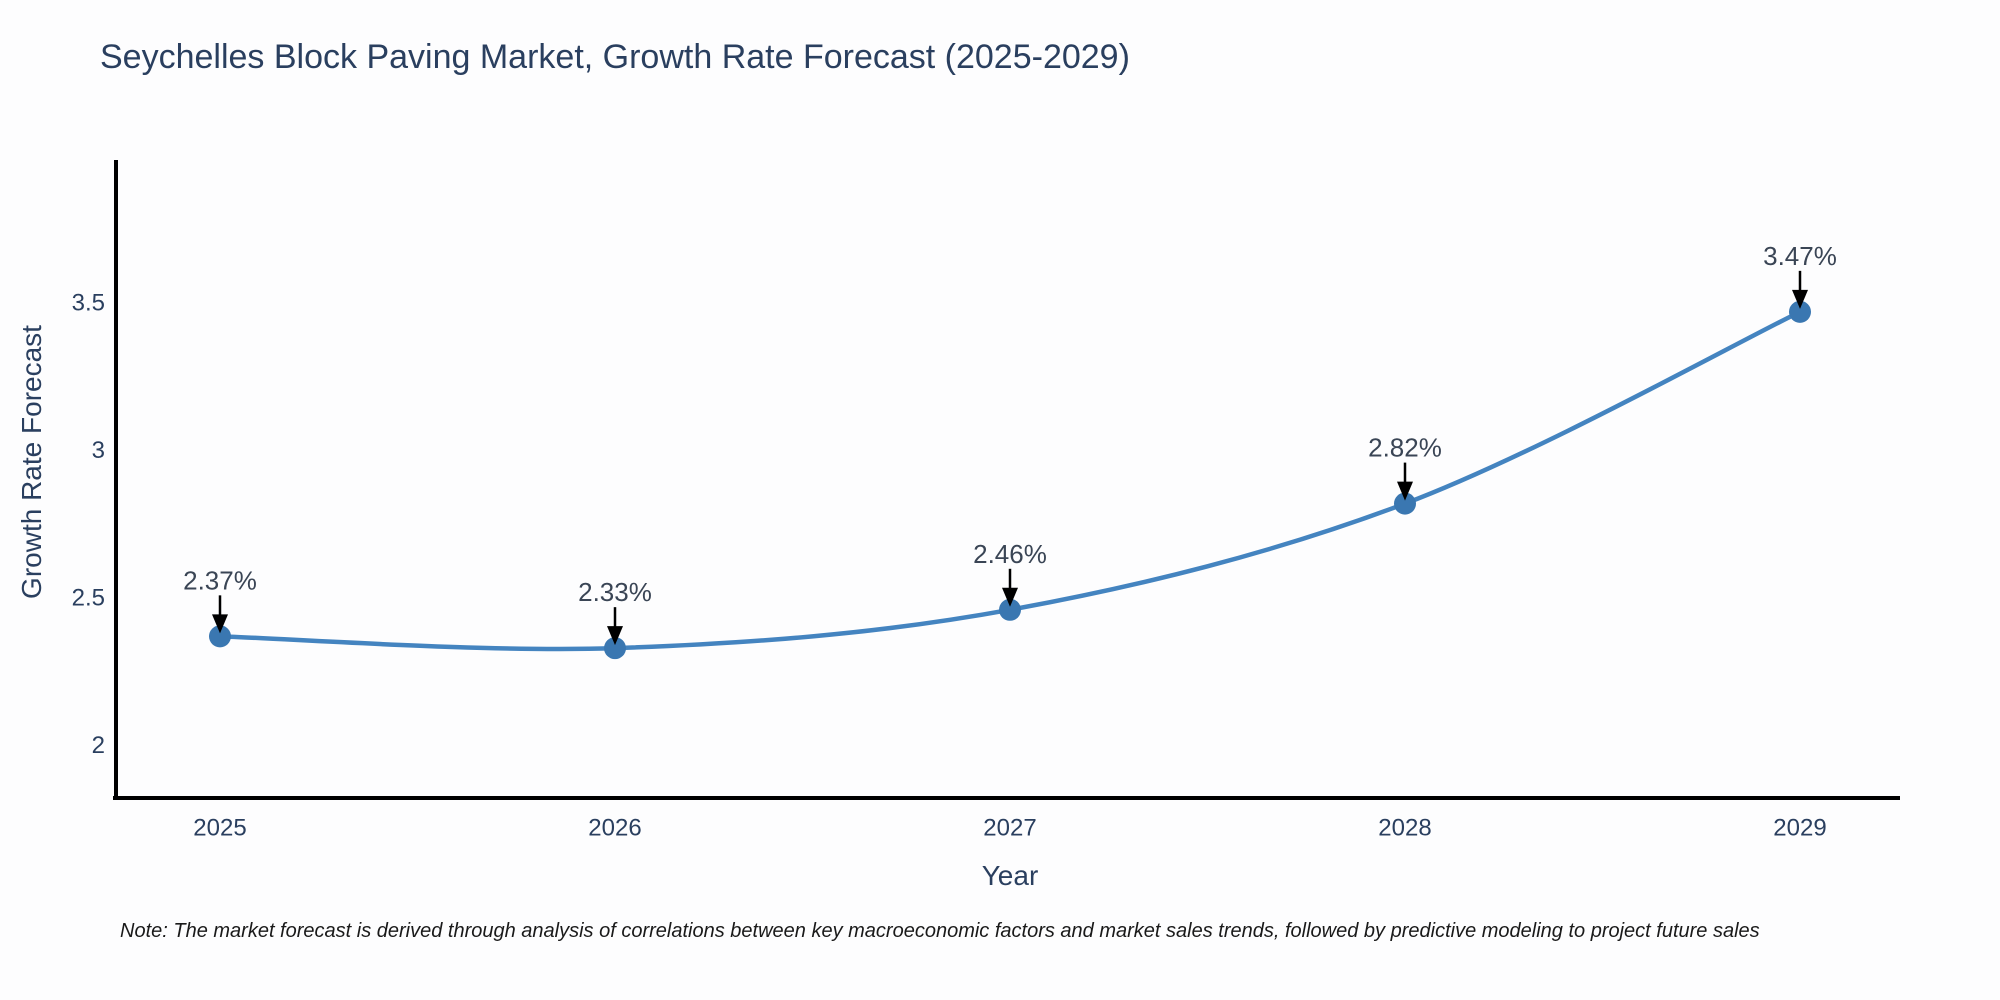 The image size is (2000, 1000). What do you see at coordinates (1010, 554) in the screenshot?
I see `point-label: 2.46%` at bounding box center [1010, 554].